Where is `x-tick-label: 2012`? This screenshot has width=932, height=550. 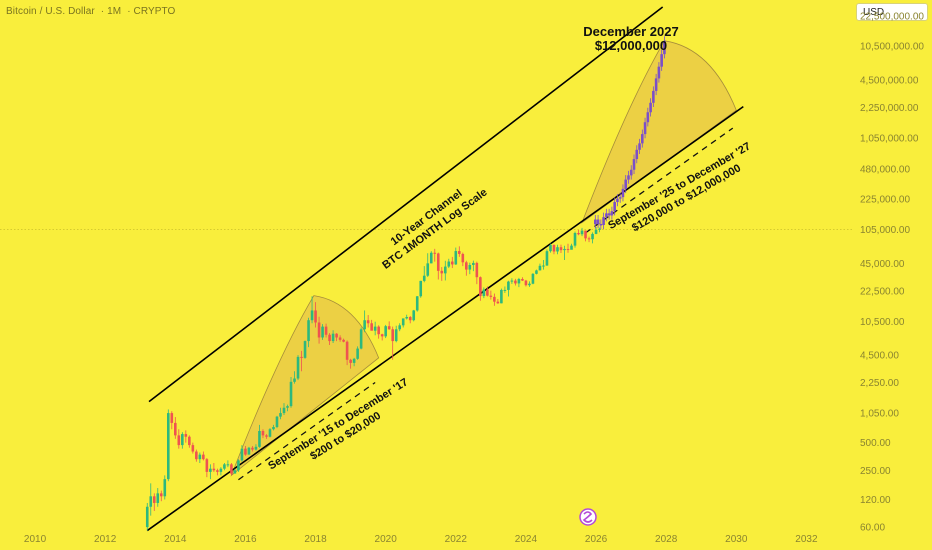 x-tick-label: 2012 is located at coordinates (105, 539).